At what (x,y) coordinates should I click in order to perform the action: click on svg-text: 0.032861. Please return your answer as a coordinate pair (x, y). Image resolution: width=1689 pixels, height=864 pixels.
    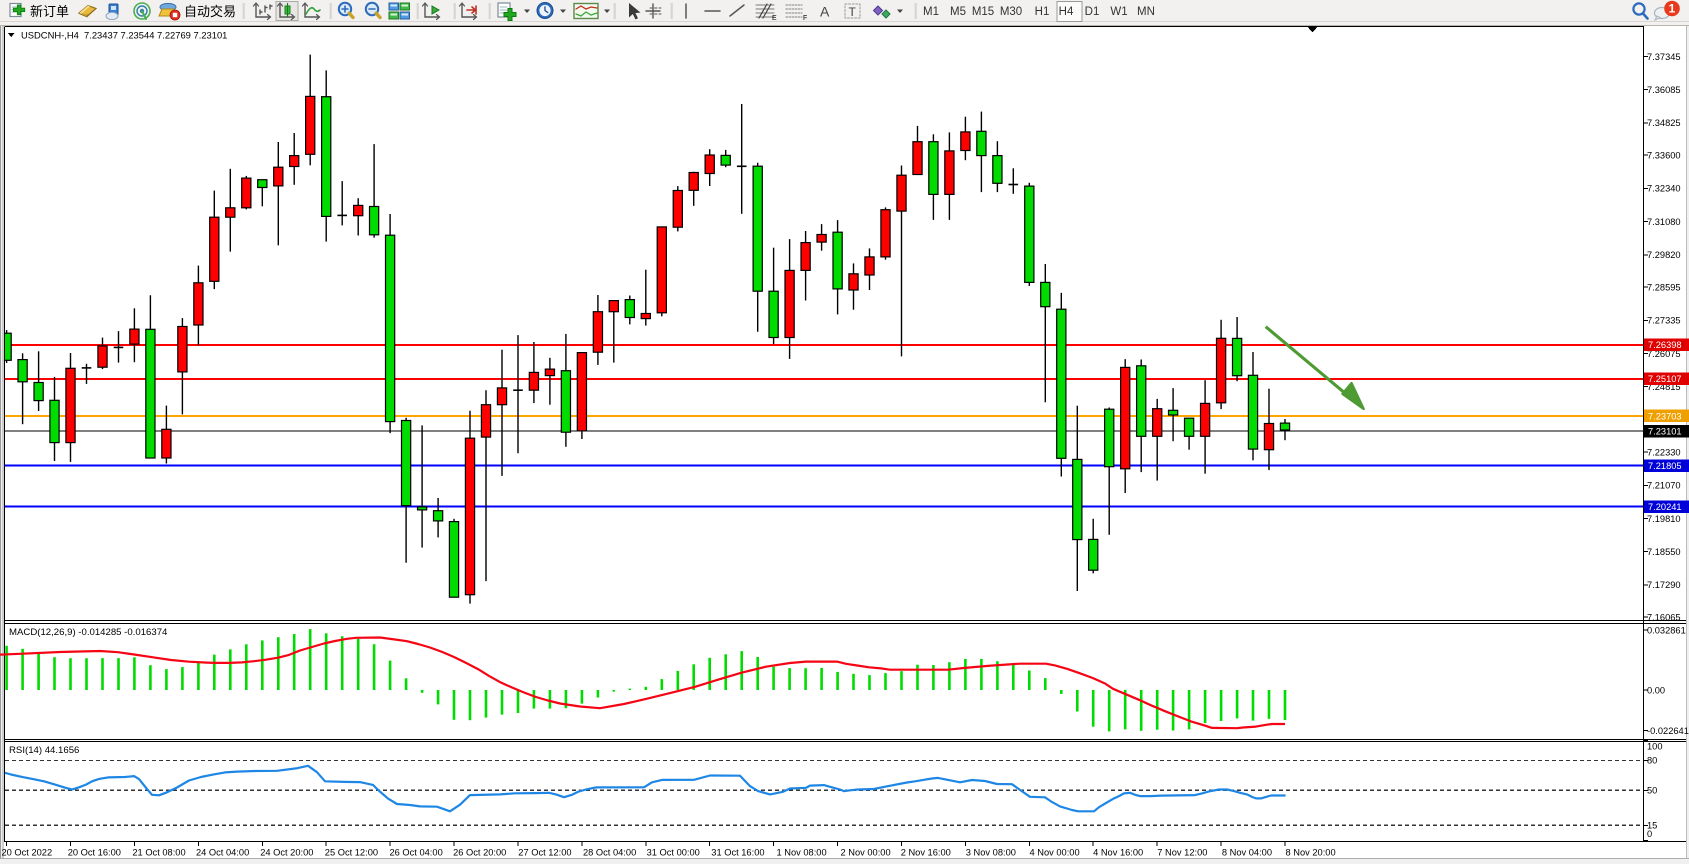
    Looking at the image, I should click on (1666, 630).